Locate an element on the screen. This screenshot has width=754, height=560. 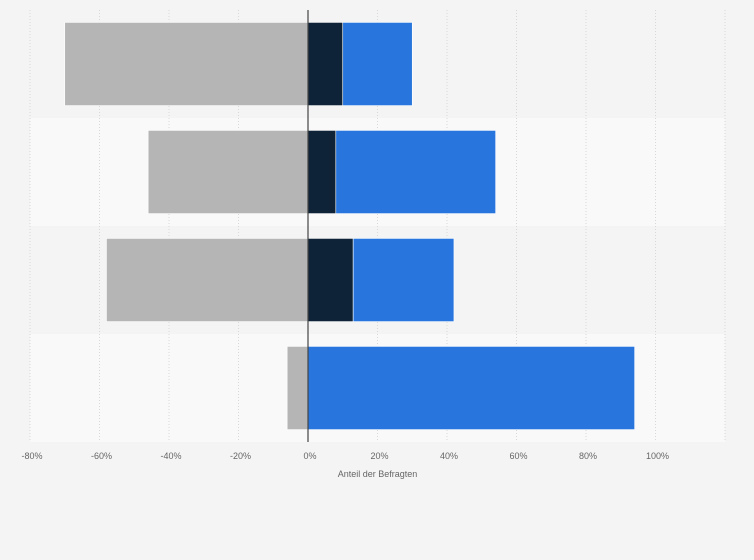
x-axis-ticks: -80% -60% -40% -20% 0% 20% 40% 60% 80% 100% is located at coordinates (345, 456).